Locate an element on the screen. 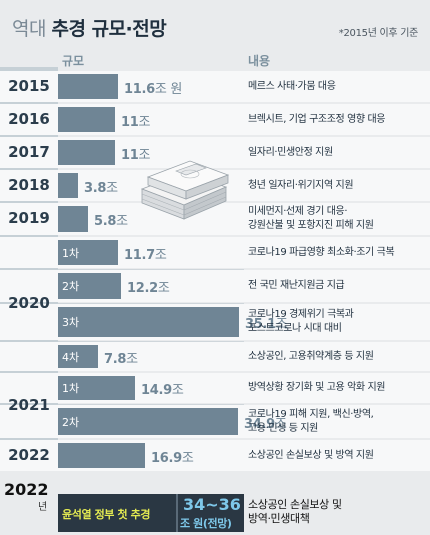 The height and width of the screenshot is (535, 430). year-label: 2021 is located at coordinates (29, 404).